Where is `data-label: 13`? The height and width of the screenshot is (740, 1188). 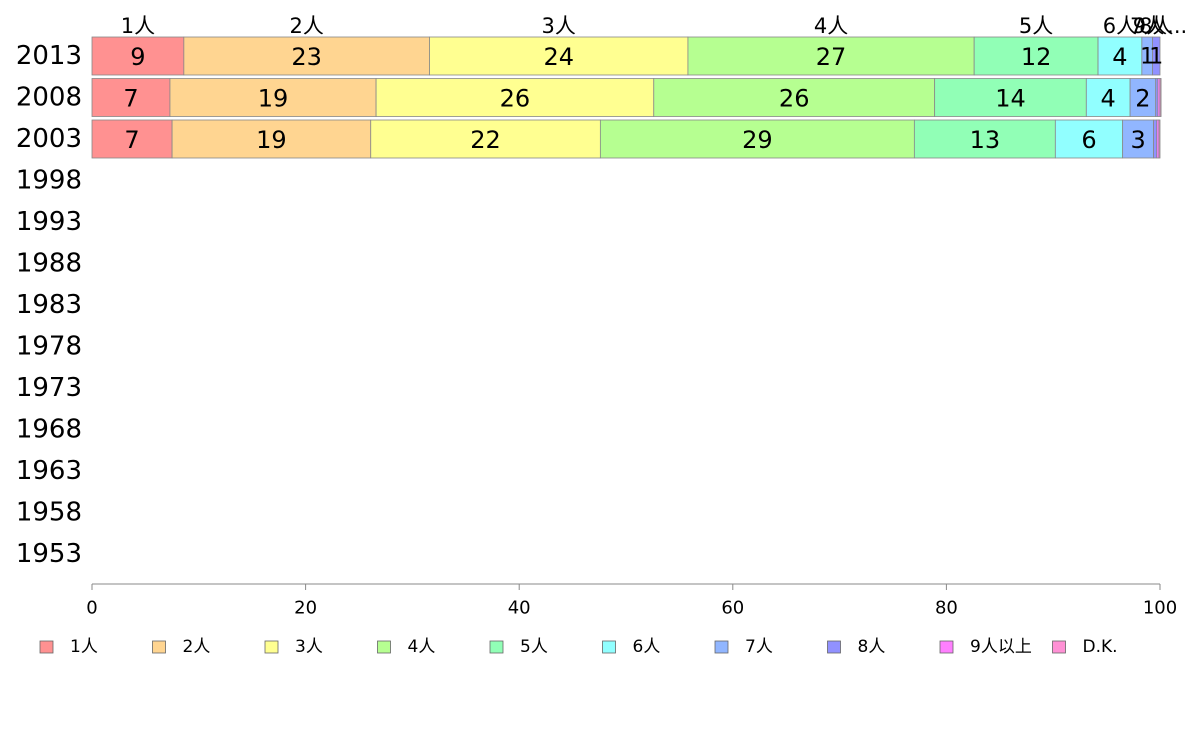 data-label: 13 is located at coordinates (985, 140).